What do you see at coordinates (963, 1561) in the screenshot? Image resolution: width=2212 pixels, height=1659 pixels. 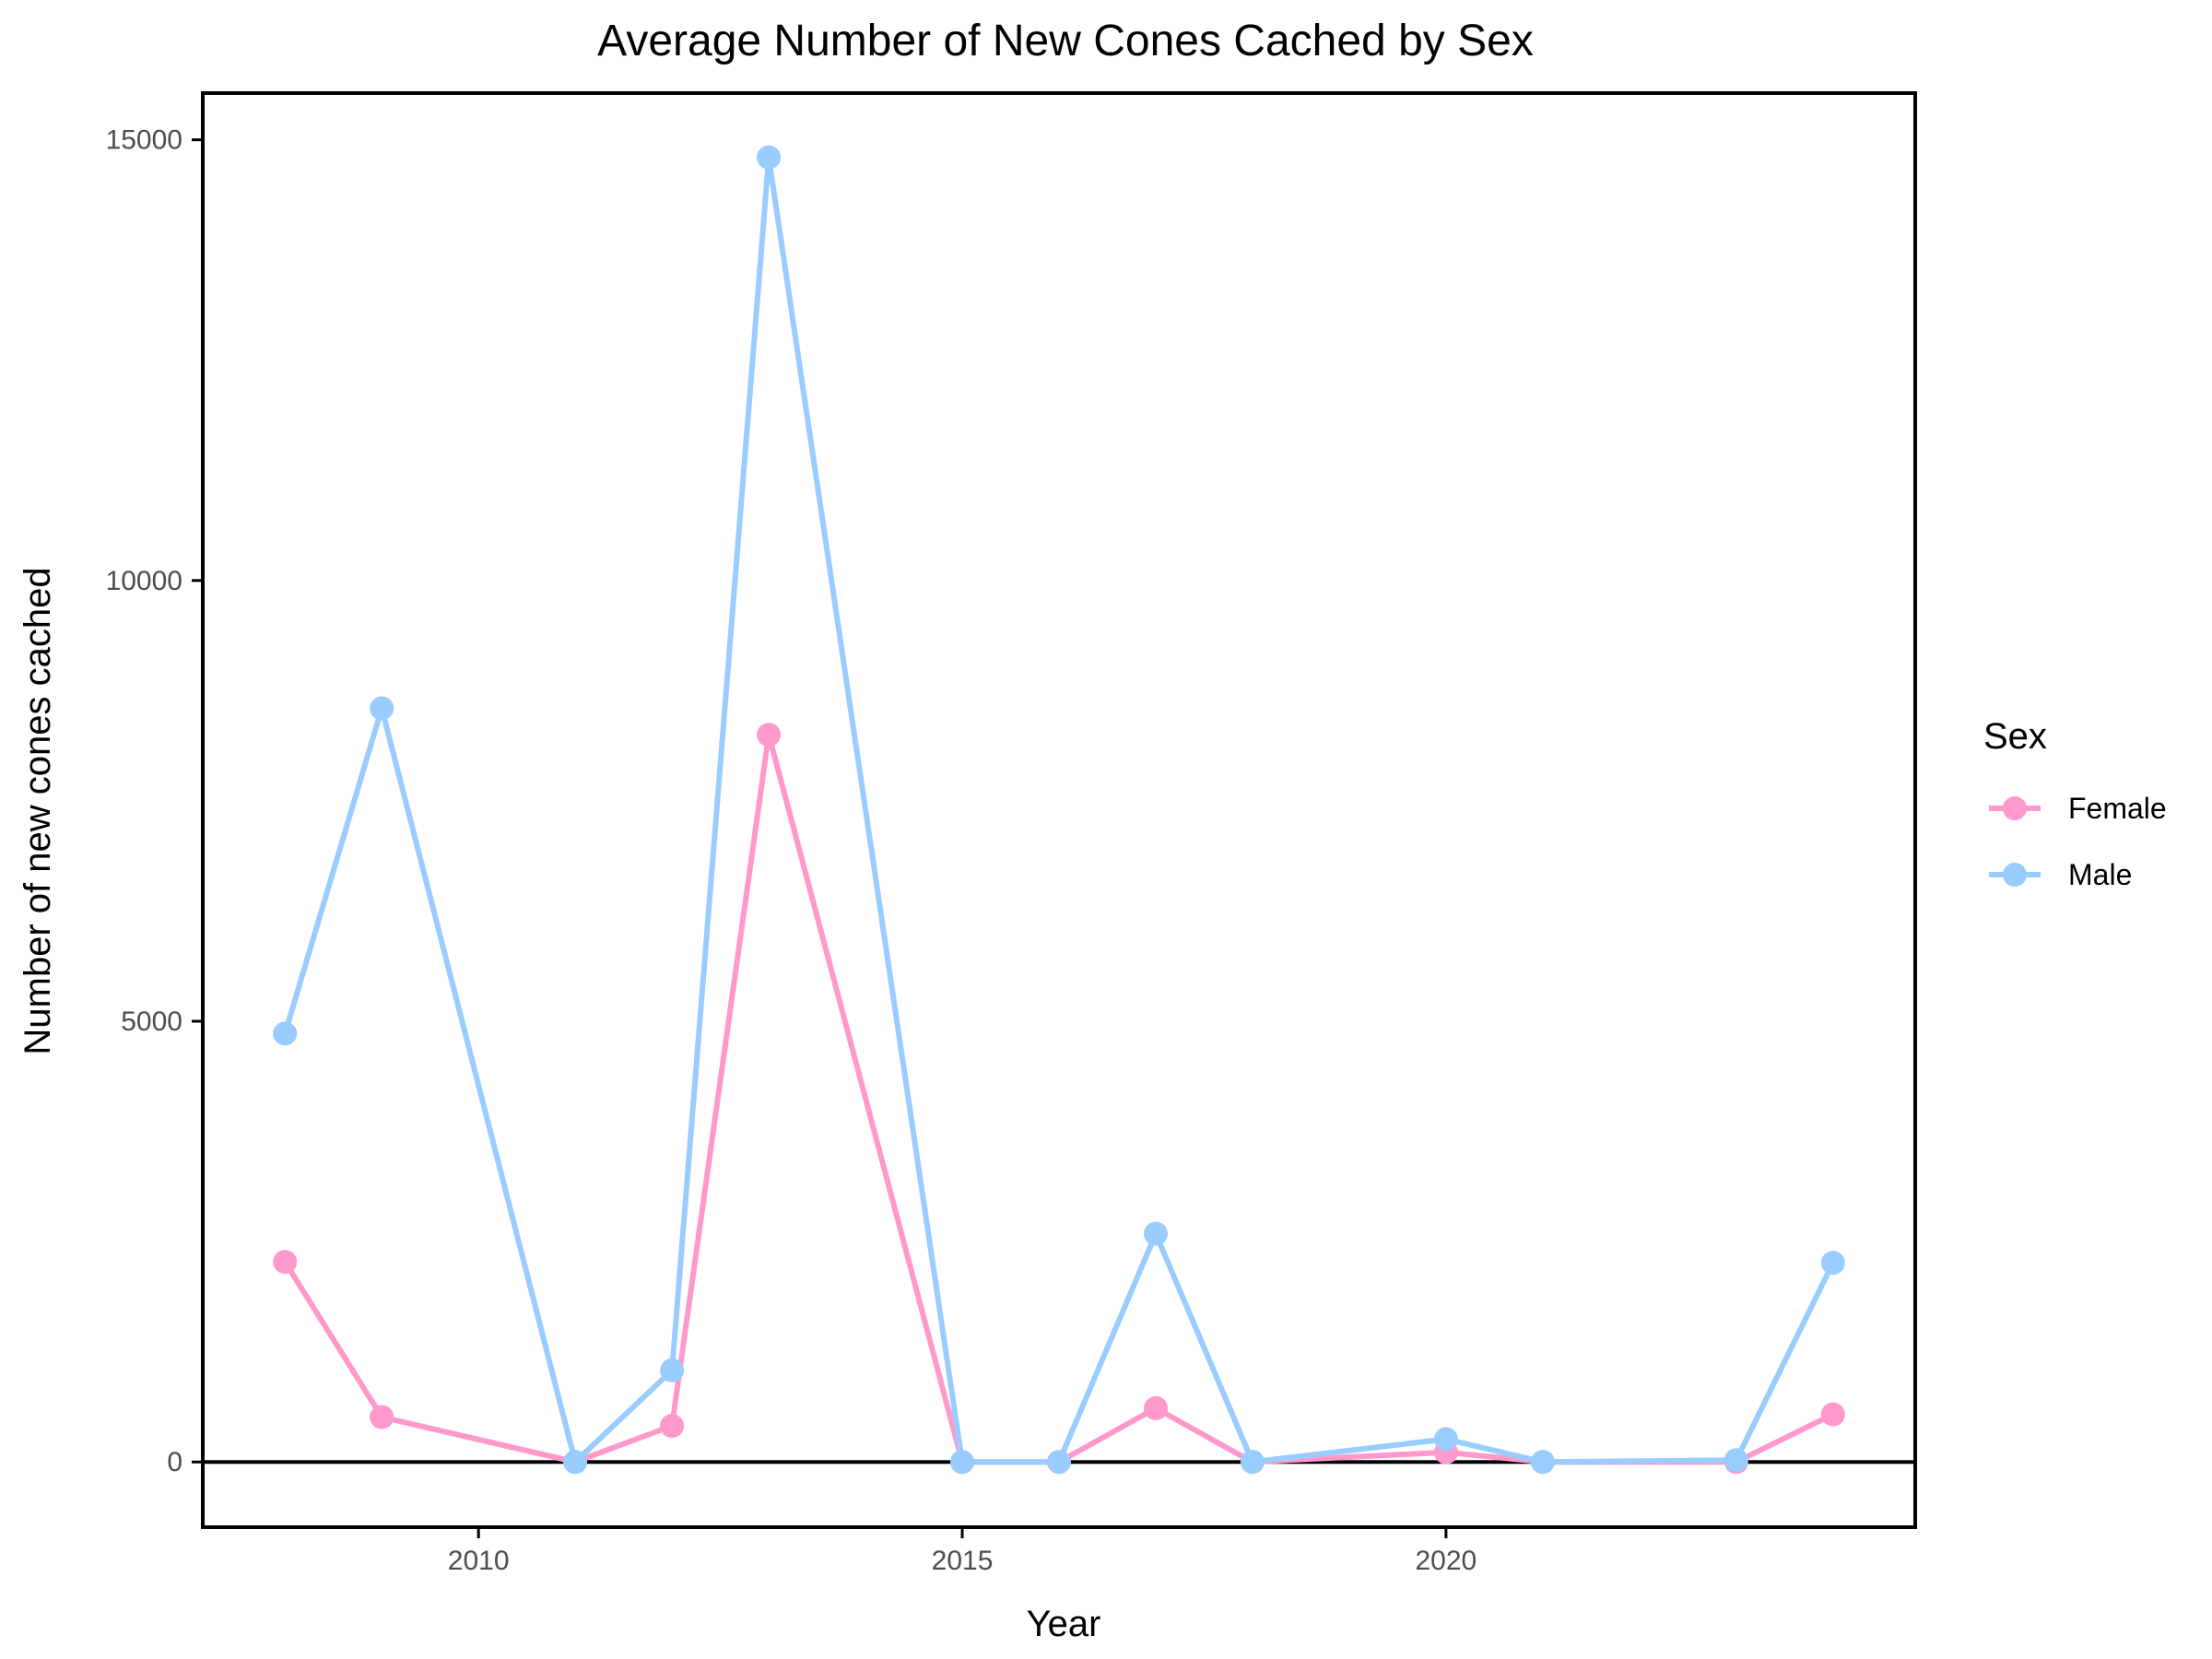 I see `x-tick-label-2015: 2015` at bounding box center [963, 1561].